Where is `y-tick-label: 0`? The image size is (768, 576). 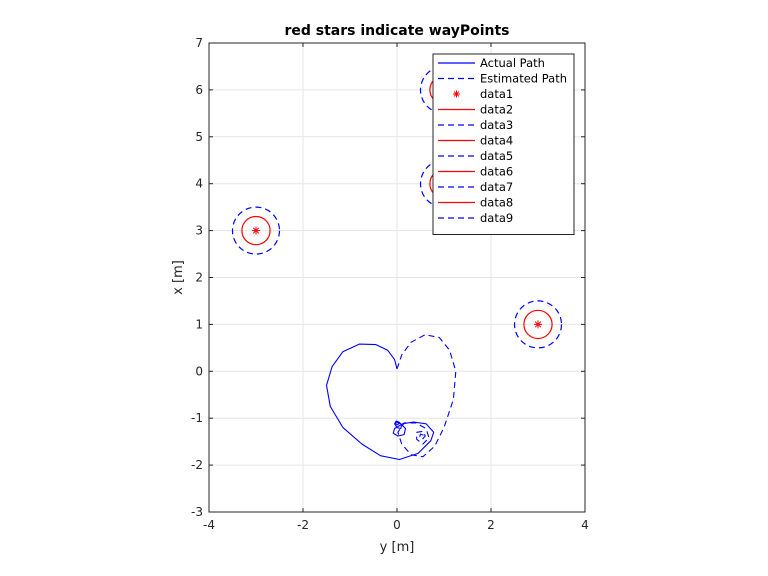
y-tick-label: 0 is located at coordinates (199, 371).